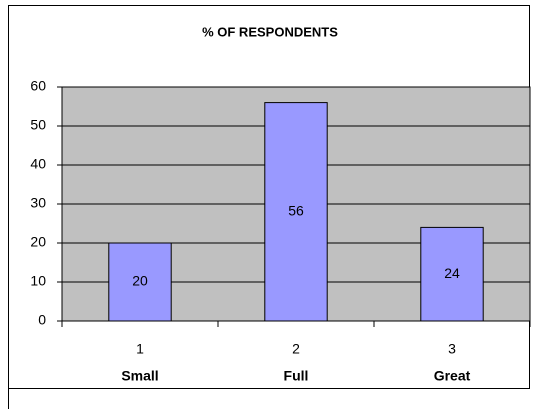 The width and height of the screenshot is (535, 409). What do you see at coordinates (452, 349) in the screenshot?
I see `x-tick-label: 3` at bounding box center [452, 349].